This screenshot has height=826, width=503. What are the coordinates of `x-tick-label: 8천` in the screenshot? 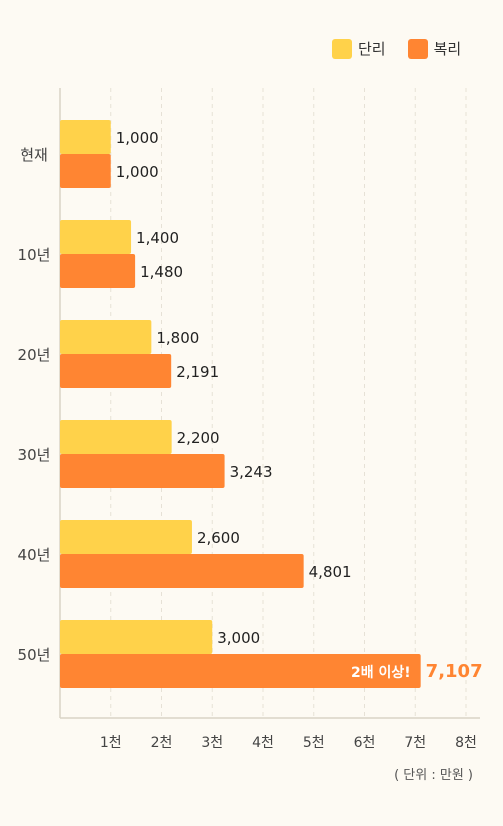 It's located at (466, 743).